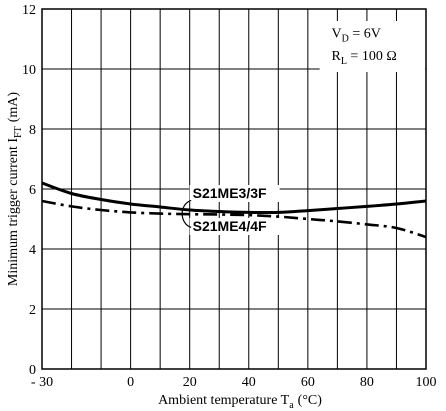 The width and height of the screenshot is (446, 411). What do you see at coordinates (29, 70) in the screenshot?
I see `y-tick-label: 10` at bounding box center [29, 70].